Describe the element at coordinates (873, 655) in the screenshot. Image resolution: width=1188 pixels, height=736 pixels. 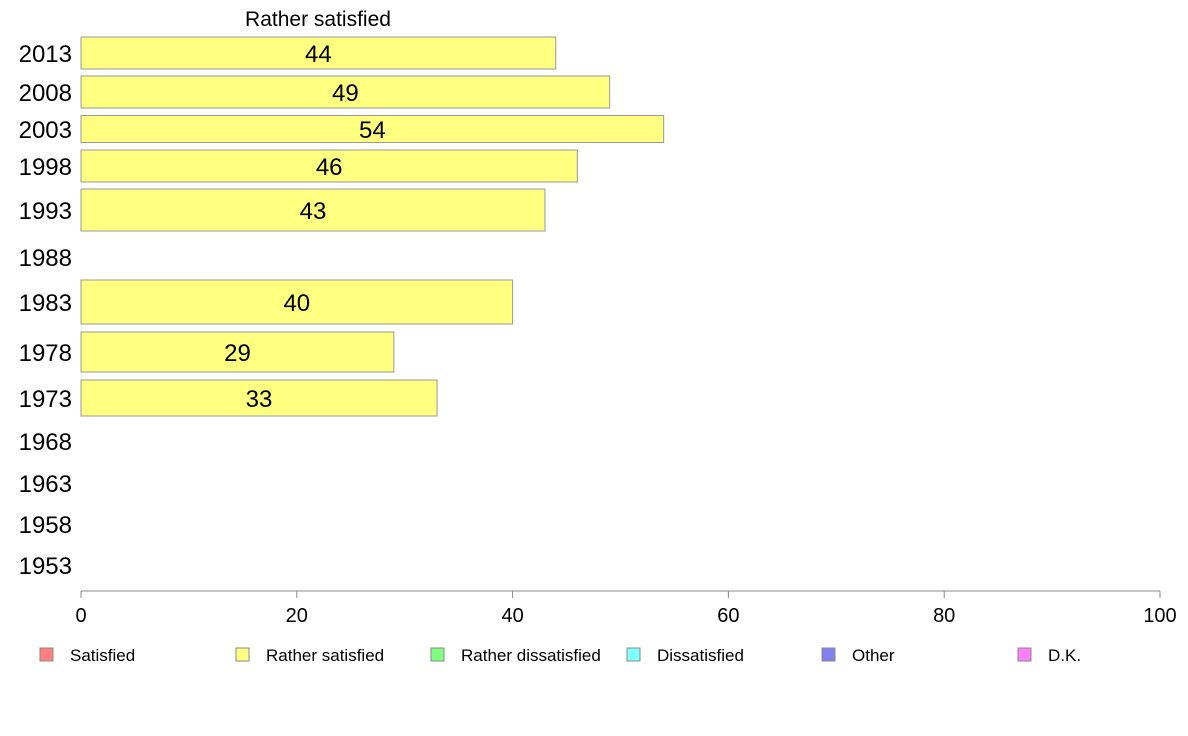
I see `legend-label: Other` at that location.